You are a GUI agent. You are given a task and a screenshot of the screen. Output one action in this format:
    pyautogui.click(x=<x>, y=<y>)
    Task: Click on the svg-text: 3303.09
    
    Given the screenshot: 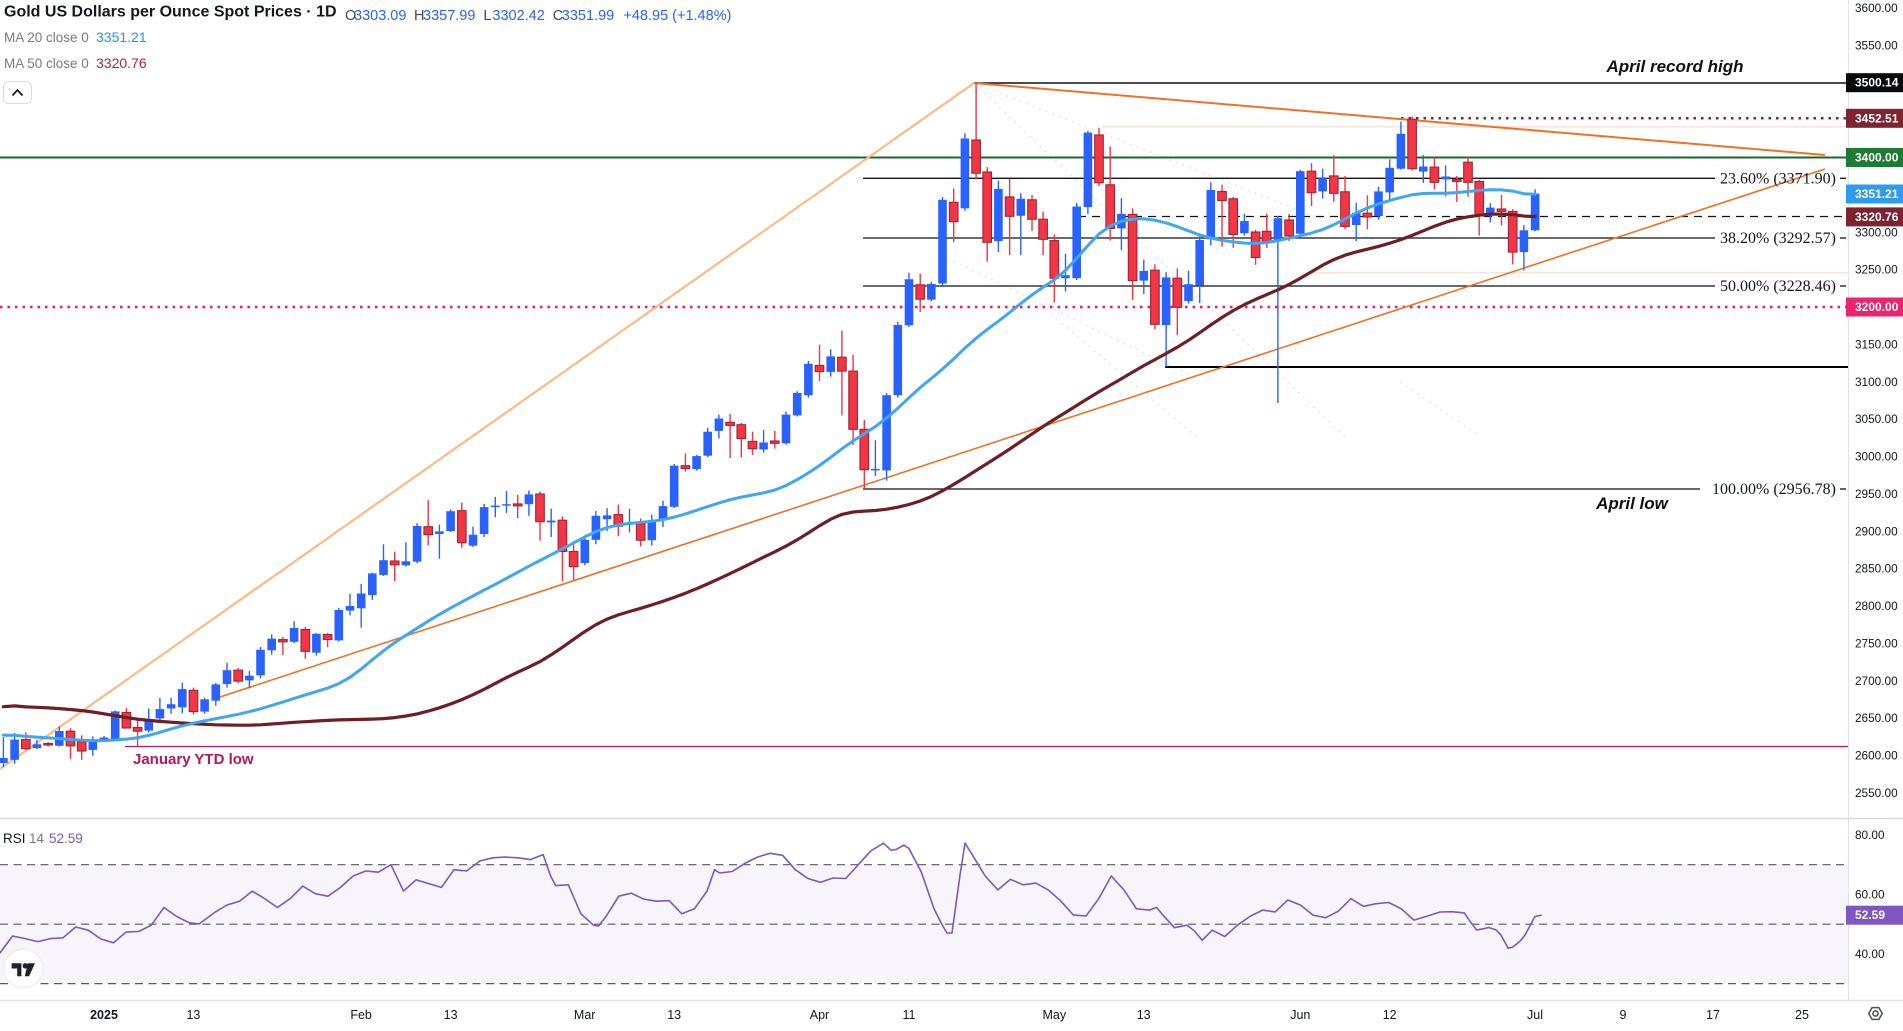 What is the action you would take?
    pyautogui.click(x=380, y=16)
    